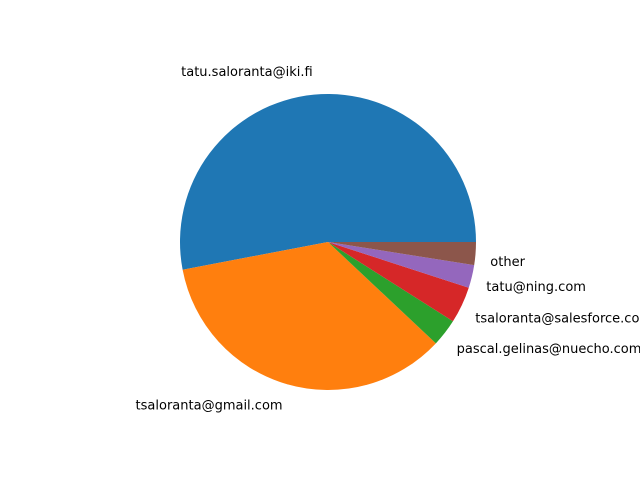 This screenshot has height=480, width=640. I want to click on pie-label-5: other, so click(507, 262).